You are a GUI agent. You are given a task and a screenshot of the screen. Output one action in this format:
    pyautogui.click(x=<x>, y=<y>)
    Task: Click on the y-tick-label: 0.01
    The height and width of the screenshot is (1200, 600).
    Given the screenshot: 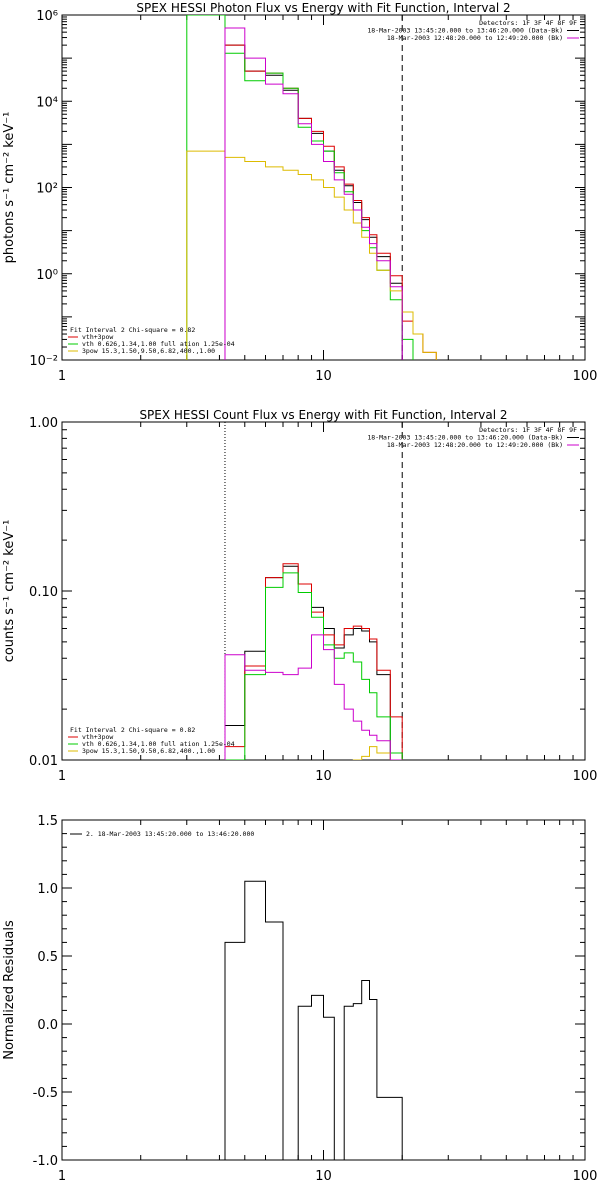 What is the action you would take?
    pyautogui.click(x=43, y=761)
    